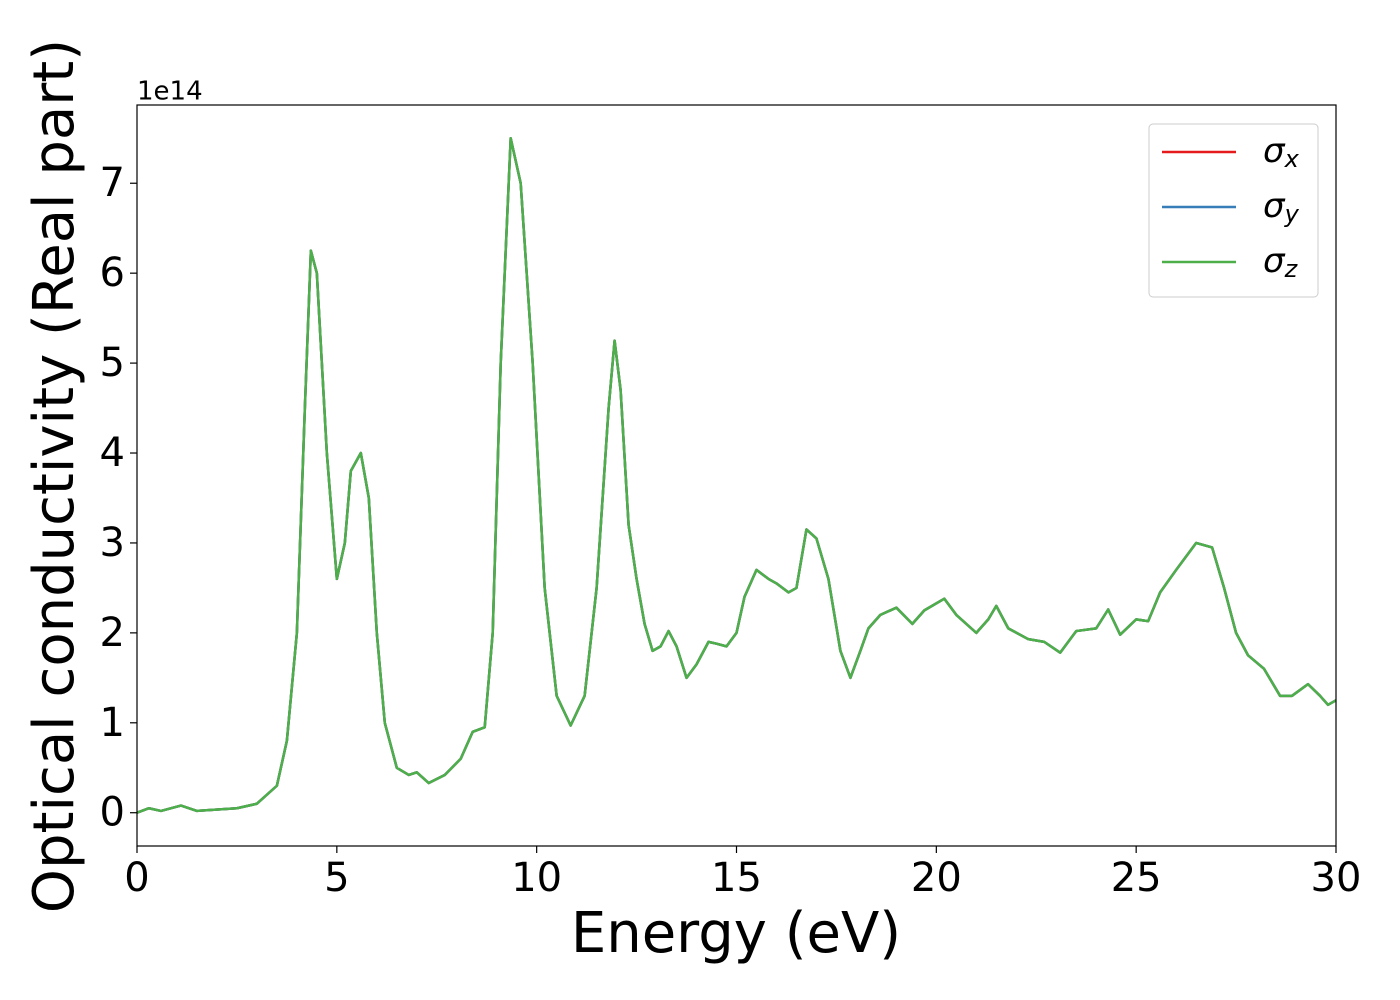 This screenshot has width=1400, height=1000. I want to click on x-tick-label: 10, so click(536, 878).